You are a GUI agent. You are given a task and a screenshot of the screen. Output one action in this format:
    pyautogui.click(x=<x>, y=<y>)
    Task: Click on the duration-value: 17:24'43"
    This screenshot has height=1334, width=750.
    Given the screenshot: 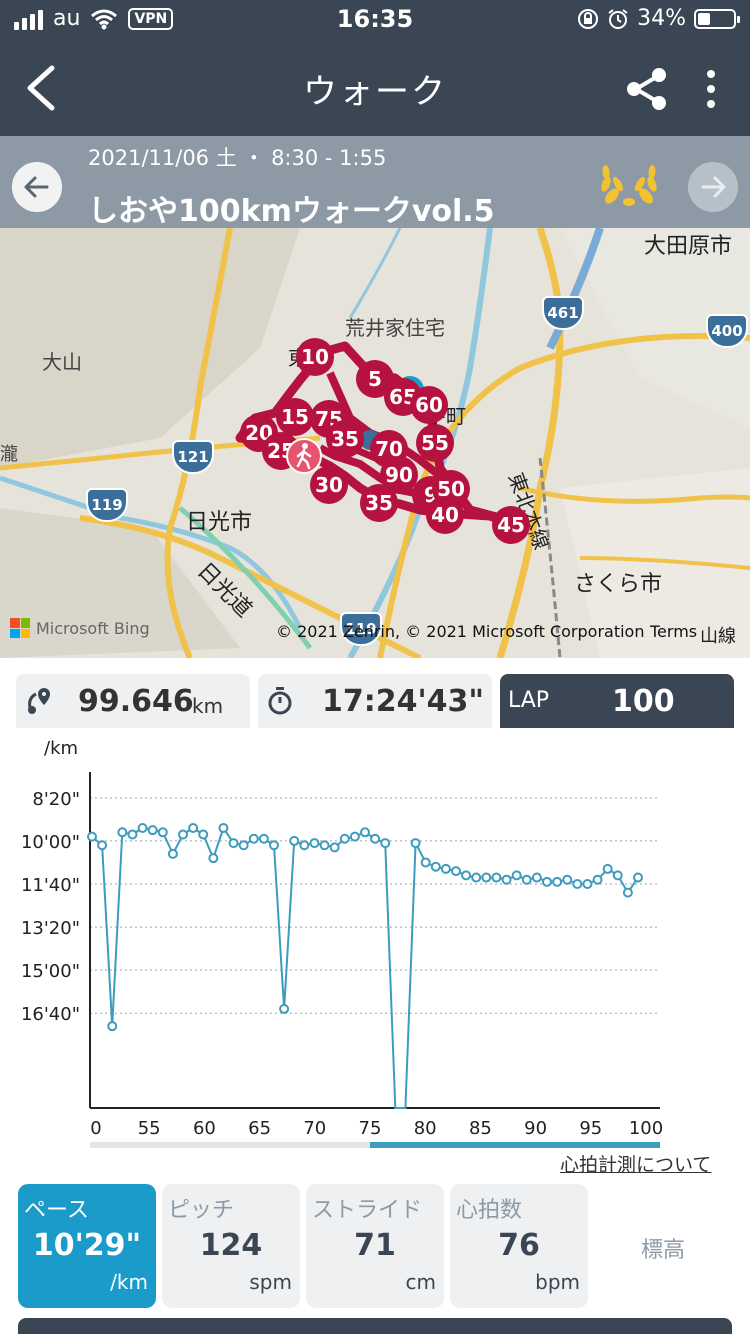 What is the action you would take?
    pyautogui.click(x=403, y=701)
    